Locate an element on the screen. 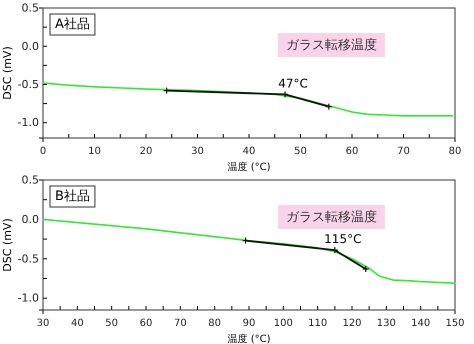 This screenshot has width=474, height=344. x-tick-label: 20 is located at coordinates (146, 151).